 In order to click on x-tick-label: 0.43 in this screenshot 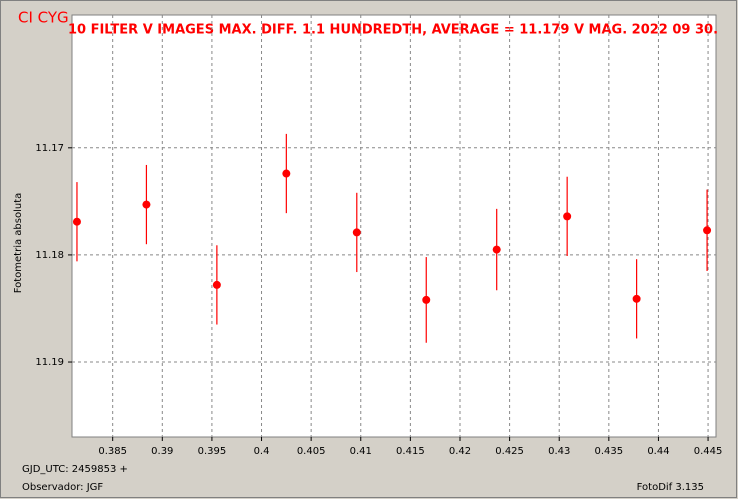, I will do `click(559, 451)`.